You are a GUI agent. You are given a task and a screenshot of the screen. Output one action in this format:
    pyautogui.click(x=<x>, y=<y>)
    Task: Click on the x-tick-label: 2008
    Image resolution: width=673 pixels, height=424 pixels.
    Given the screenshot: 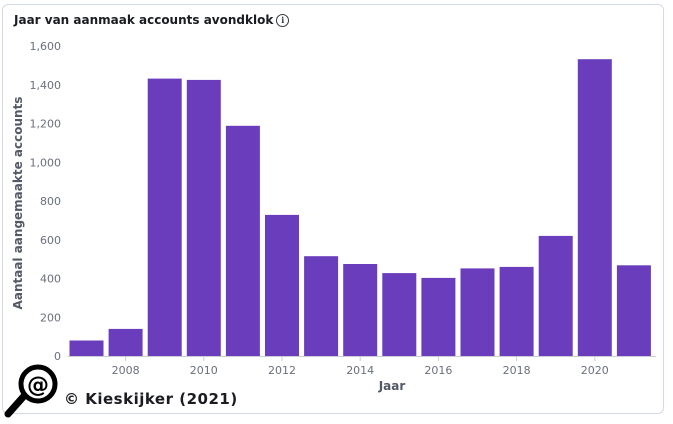 What is the action you would take?
    pyautogui.click(x=126, y=370)
    